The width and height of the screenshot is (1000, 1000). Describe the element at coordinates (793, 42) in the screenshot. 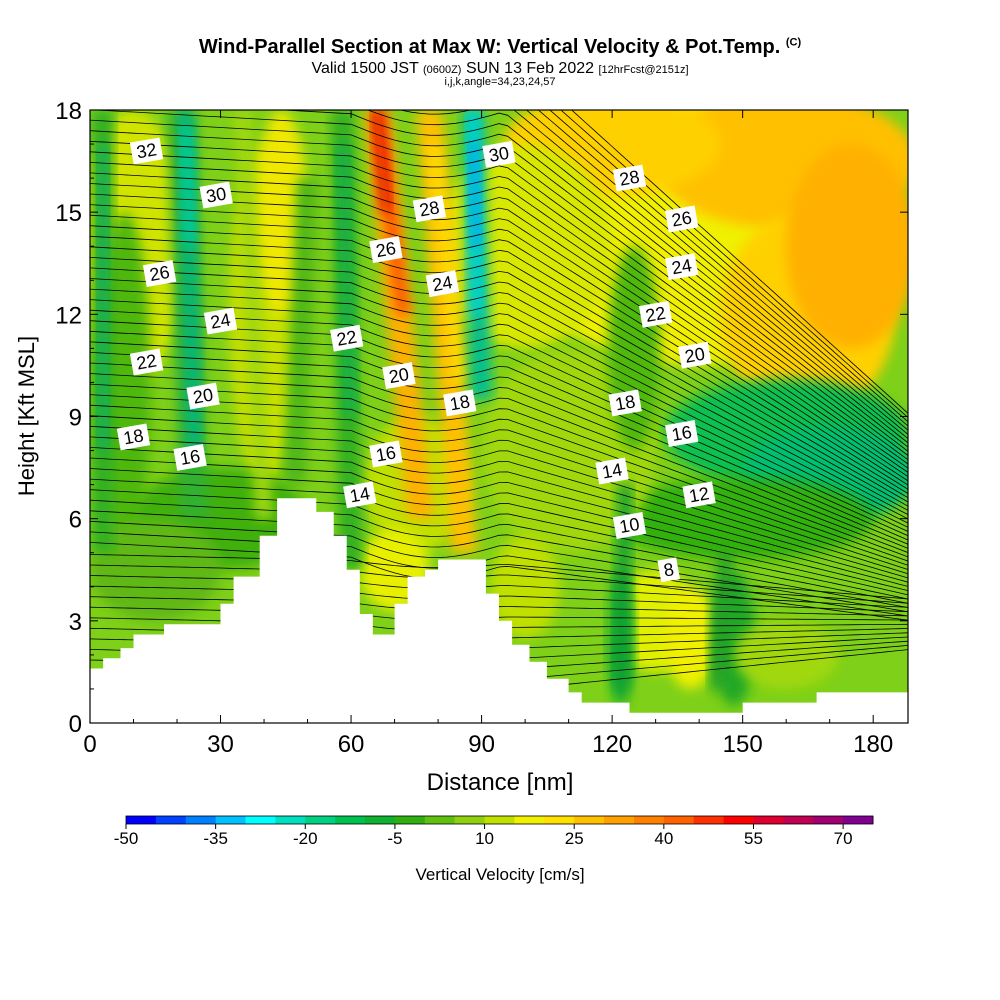

I see `copyright-mark: (C)` at that location.